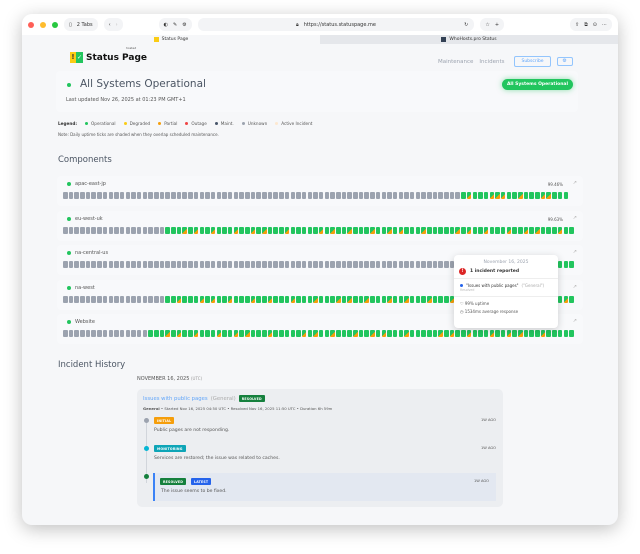  What do you see at coordinates (109, 24) in the screenshot?
I see `back-icon: ‹` at bounding box center [109, 24].